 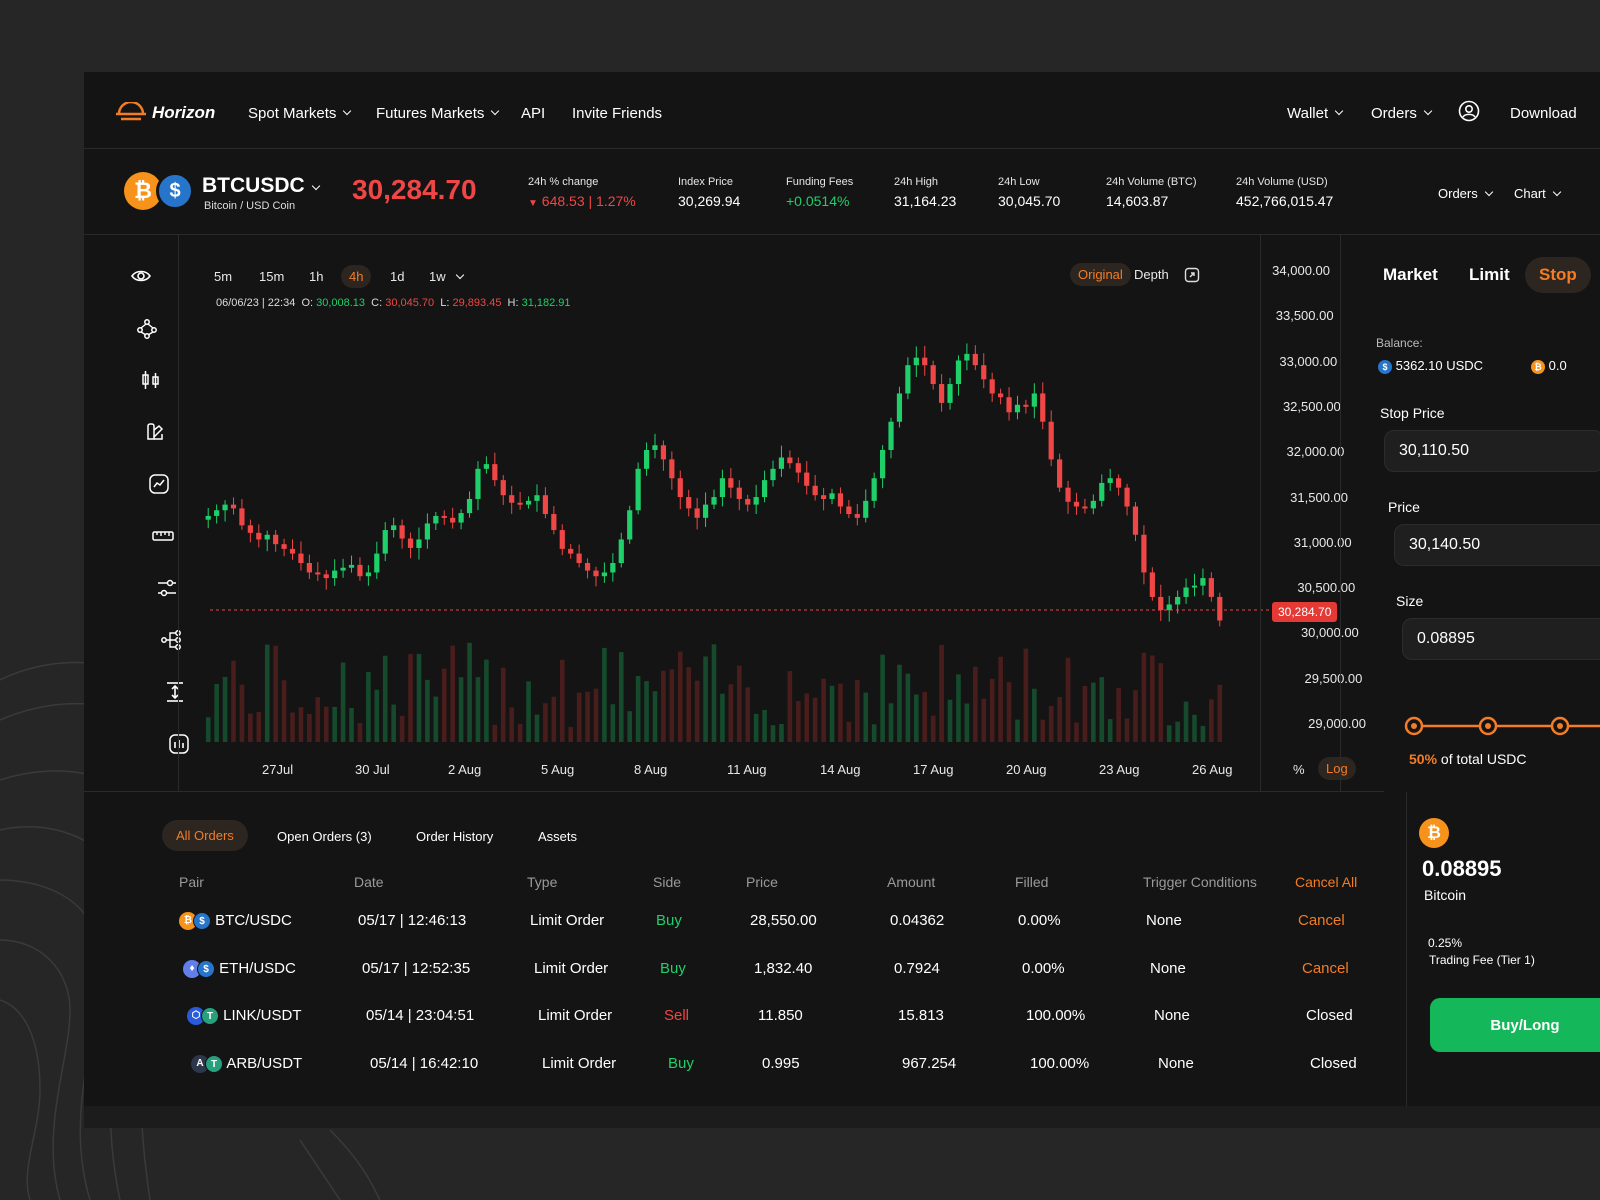 What do you see at coordinates (533, 113) in the screenshot?
I see `nav-api: API` at bounding box center [533, 113].